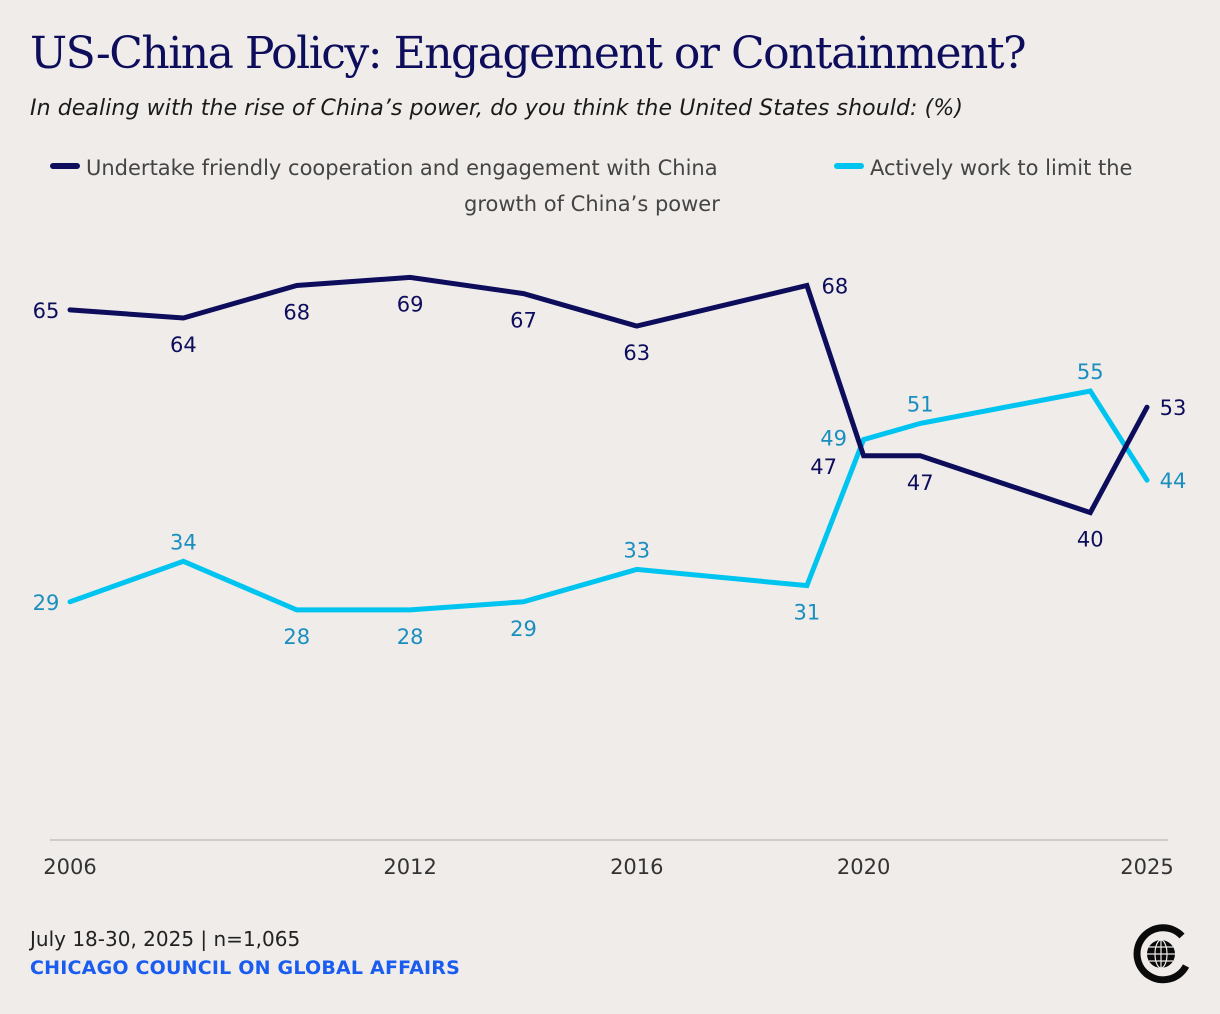 The height and width of the screenshot is (1014, 1220). I want to click on data-label-engagement-2010: 68, so click(296, 313).